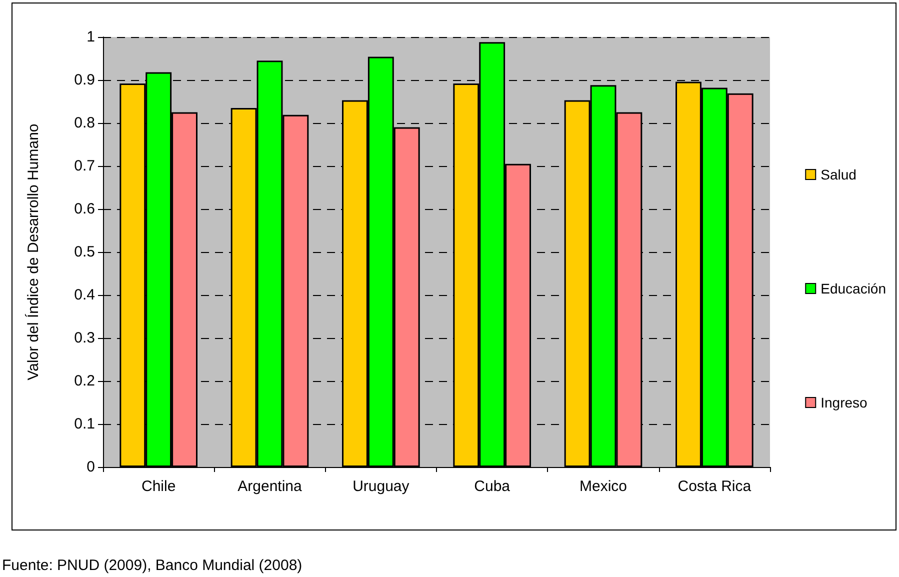  I want to click on y-tick-label: 0, so click(90, 467).